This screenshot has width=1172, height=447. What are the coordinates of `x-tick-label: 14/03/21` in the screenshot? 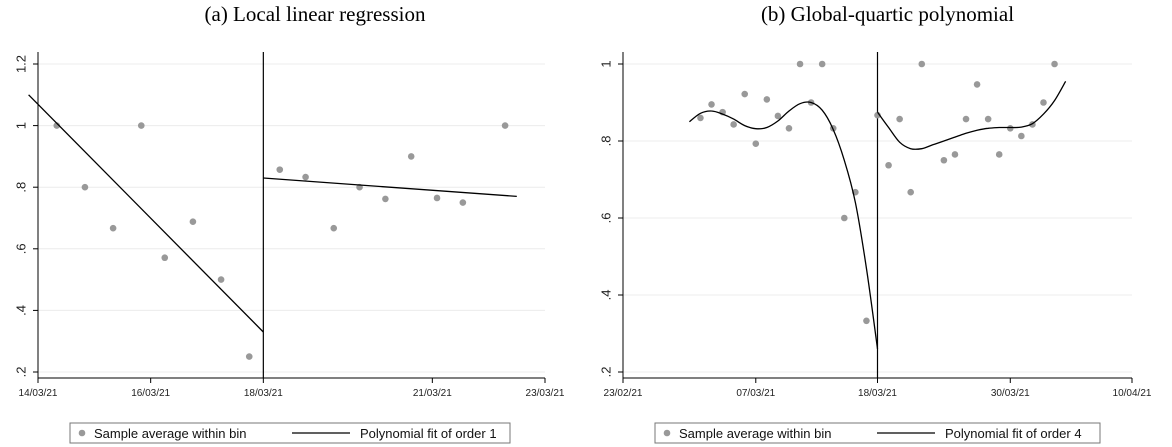 It's located at (38, 393).